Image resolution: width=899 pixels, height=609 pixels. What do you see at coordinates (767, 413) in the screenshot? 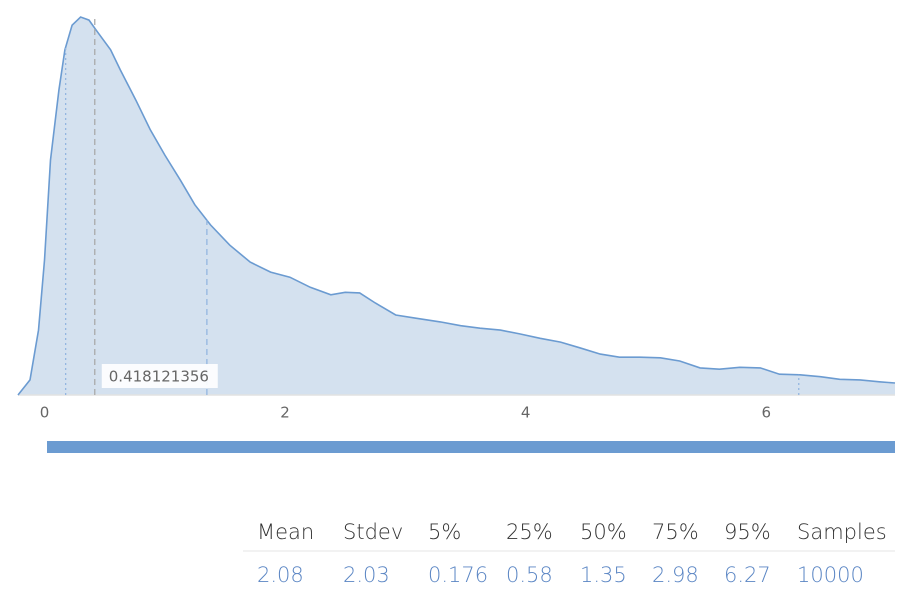
I see `x-tick-label: 6` at bounding box center [767, 413].